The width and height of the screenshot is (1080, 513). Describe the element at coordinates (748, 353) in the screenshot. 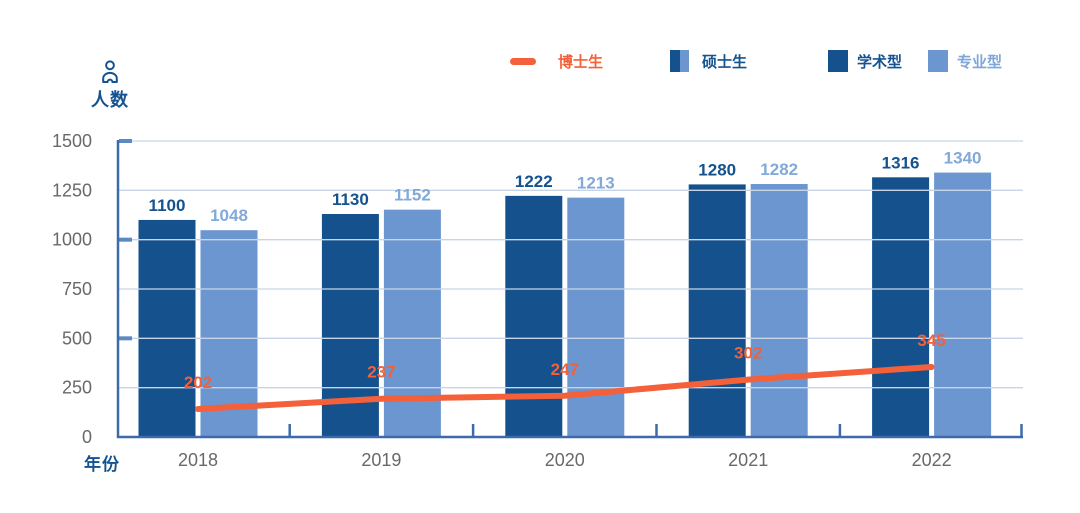

I see `line-label-phd-2021: 302` at that location.